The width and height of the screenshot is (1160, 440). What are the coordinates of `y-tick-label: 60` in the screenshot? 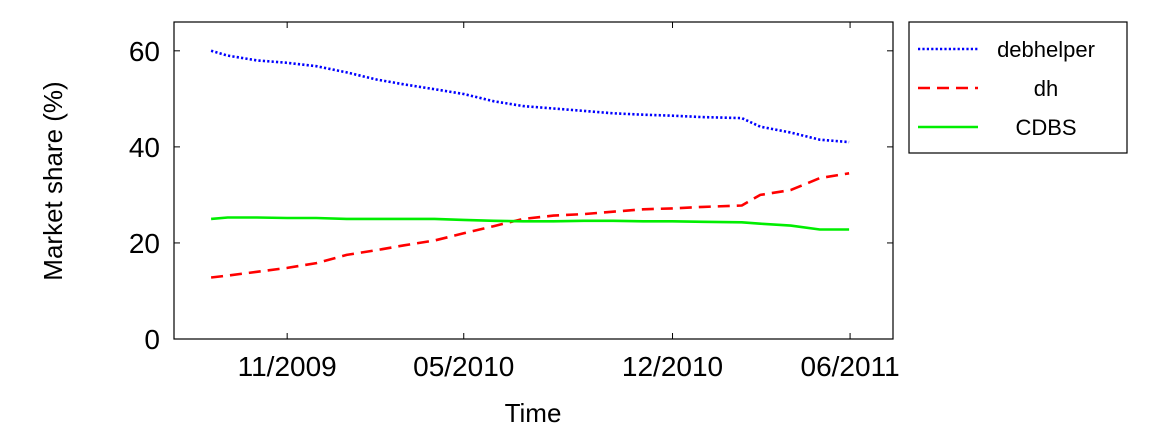 It's located at (144, 51).